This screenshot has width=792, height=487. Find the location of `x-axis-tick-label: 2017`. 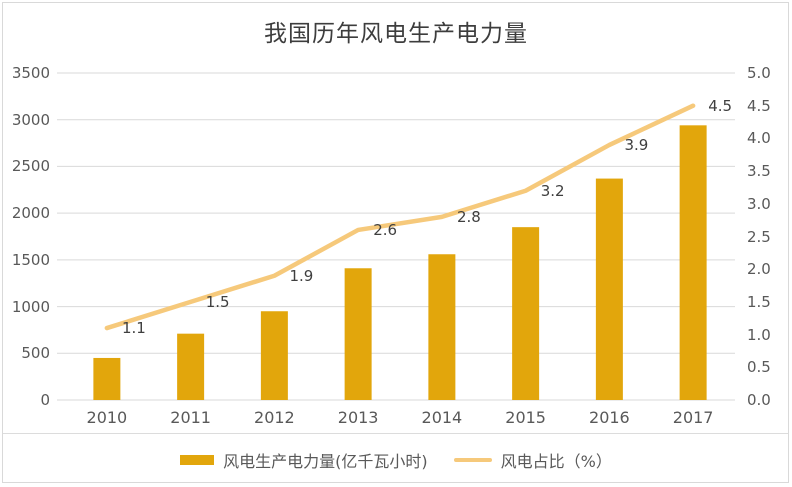

x-axis-tick-label: 2017 is located at coordinates (693, 417).